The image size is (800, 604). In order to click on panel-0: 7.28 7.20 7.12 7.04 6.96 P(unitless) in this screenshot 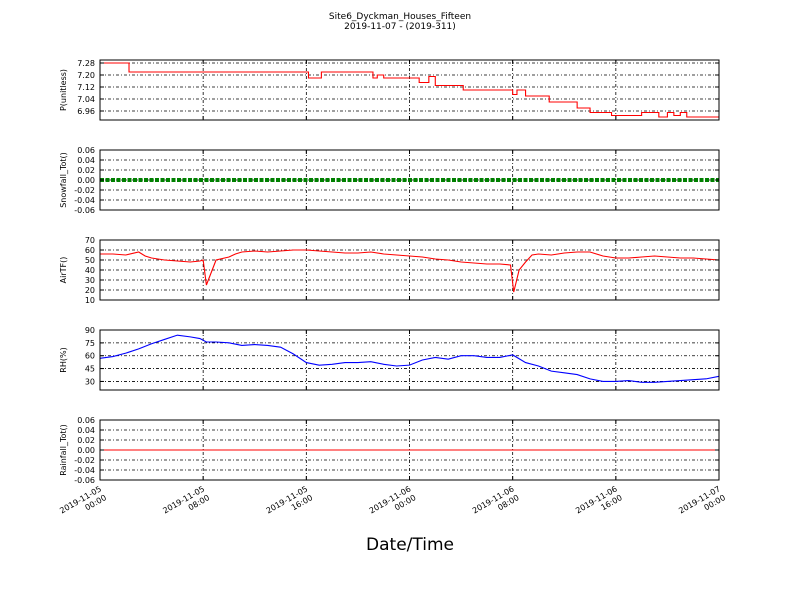, I will do `click(389, 90)`.